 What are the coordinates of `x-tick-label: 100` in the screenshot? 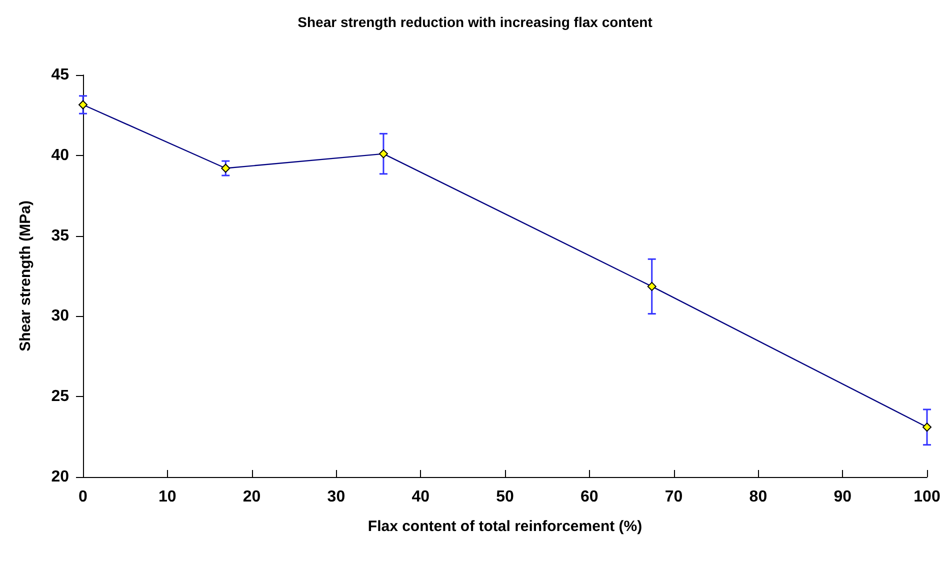 It's located at (927, 497).